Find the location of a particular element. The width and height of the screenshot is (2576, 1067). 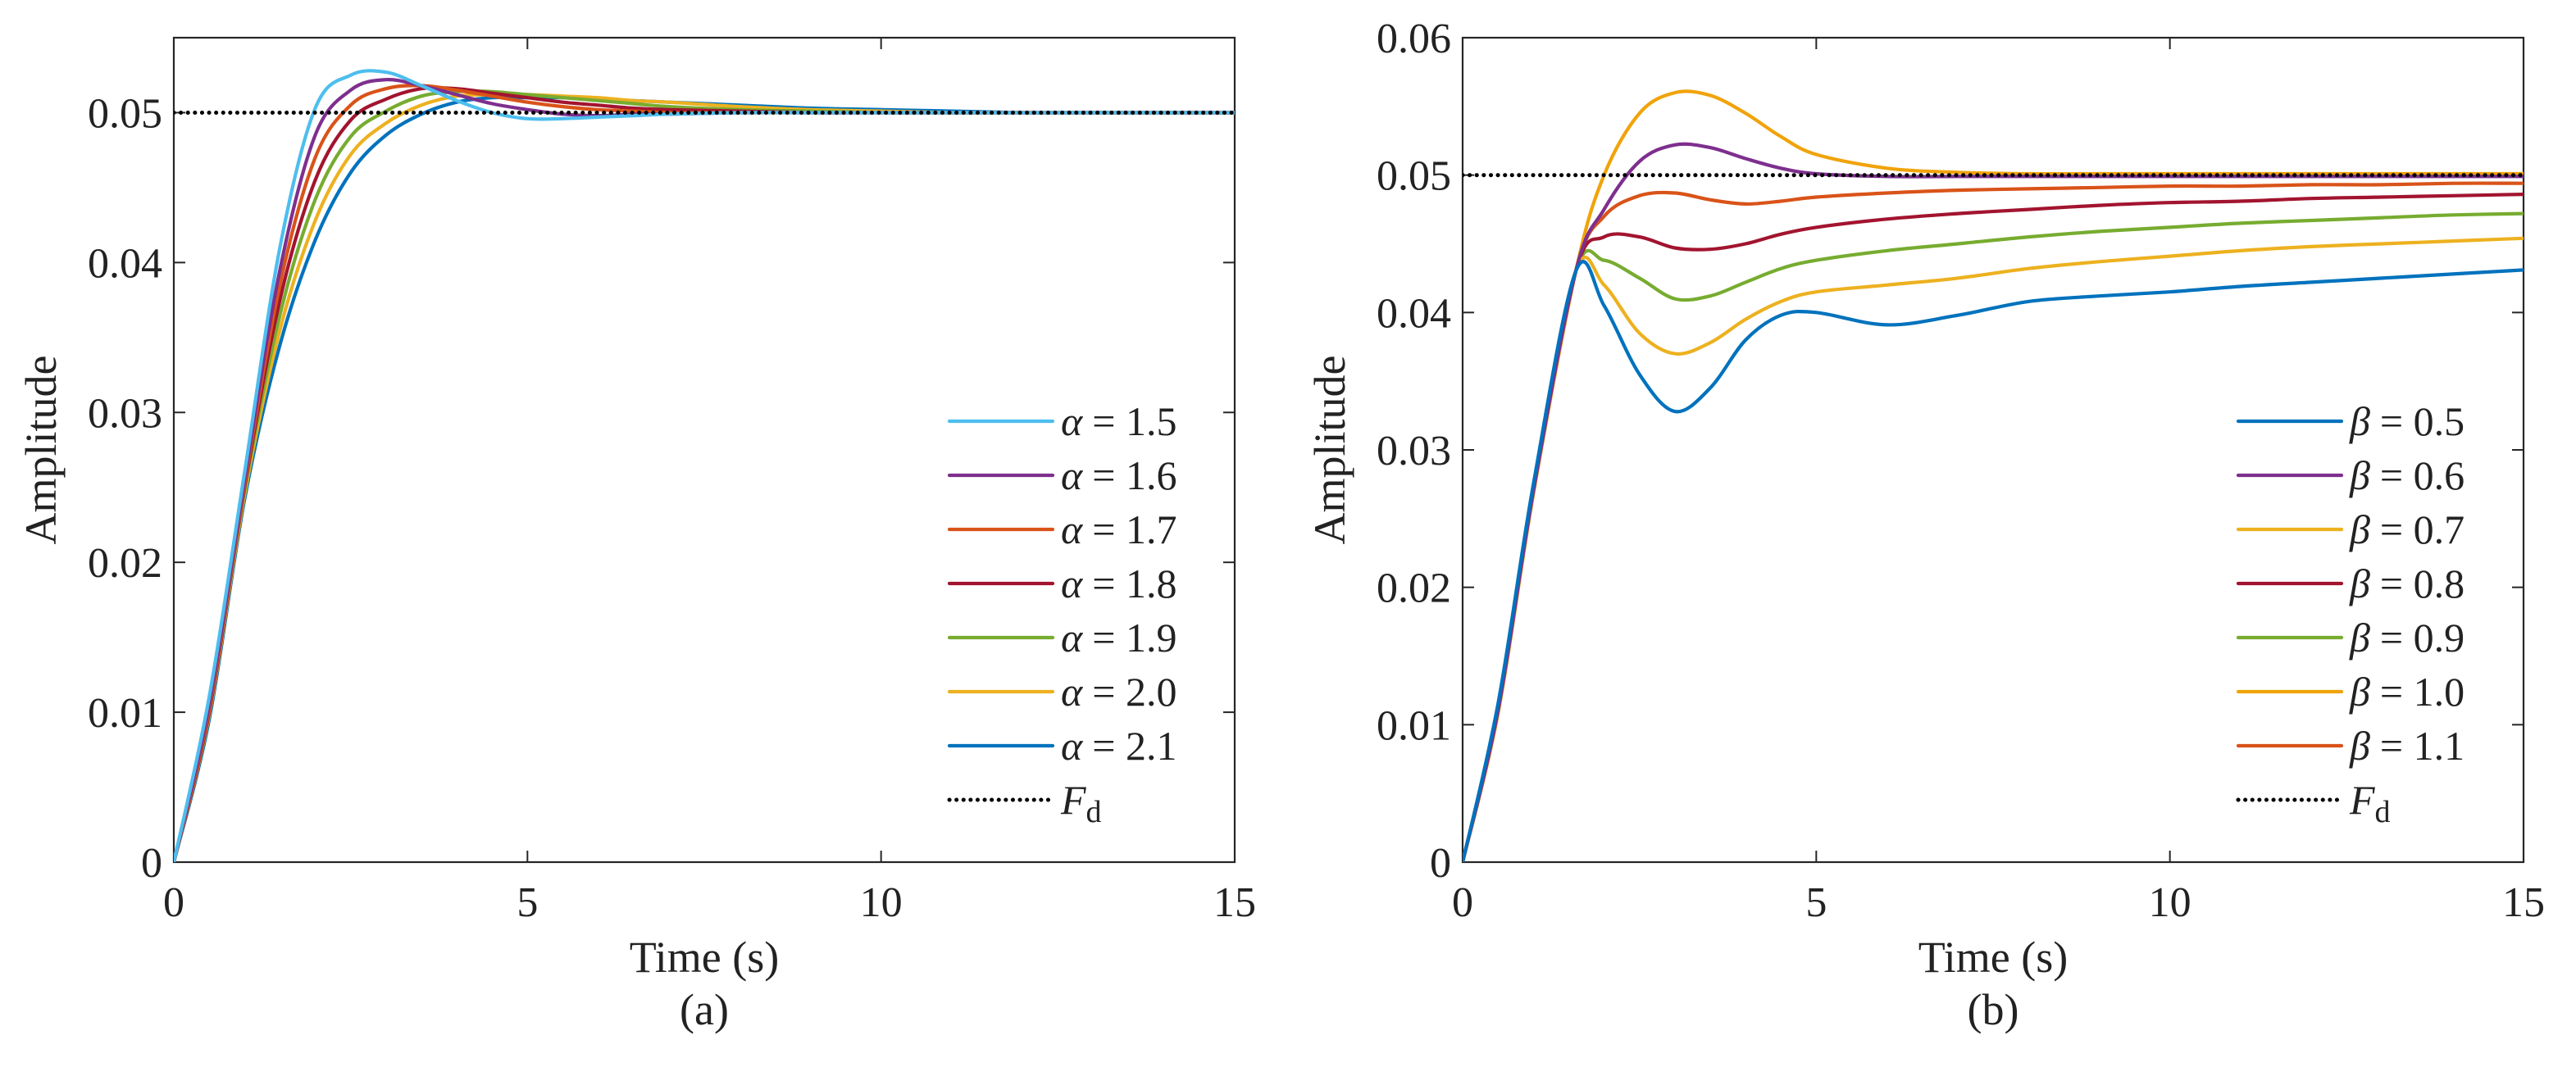

legend-value: = 1.1 is located at coordinates (2422, 746).